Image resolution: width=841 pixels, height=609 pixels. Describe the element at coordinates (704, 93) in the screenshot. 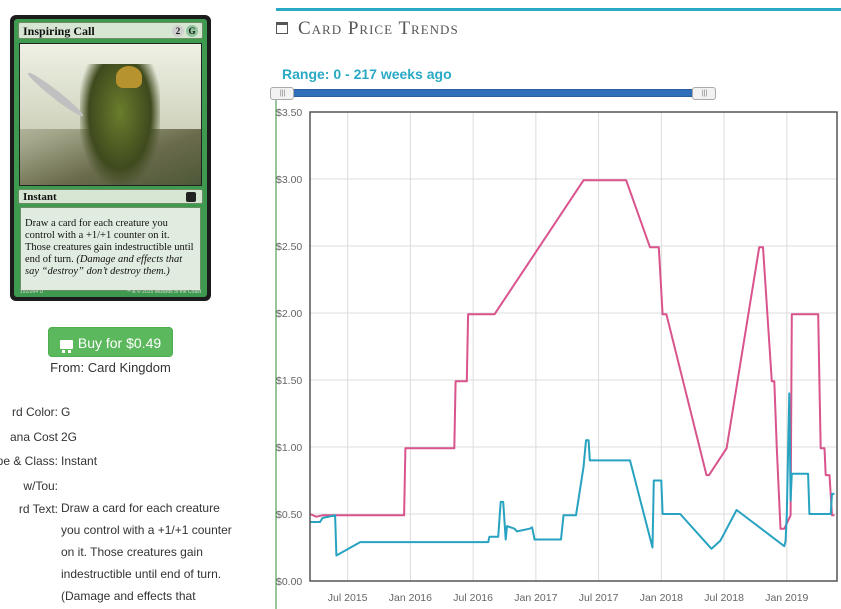

I see `range-slider-handle-right: | | |` at that location.